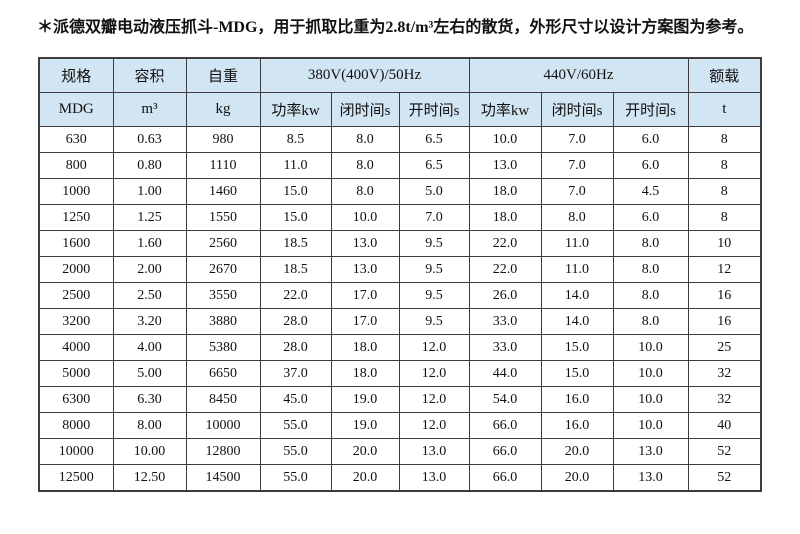 The image size is (800, 534). What do you see at coordinates (76, 321) in the screenshot?
I see `table-cell: 3200` at bounding box center [76, 321].